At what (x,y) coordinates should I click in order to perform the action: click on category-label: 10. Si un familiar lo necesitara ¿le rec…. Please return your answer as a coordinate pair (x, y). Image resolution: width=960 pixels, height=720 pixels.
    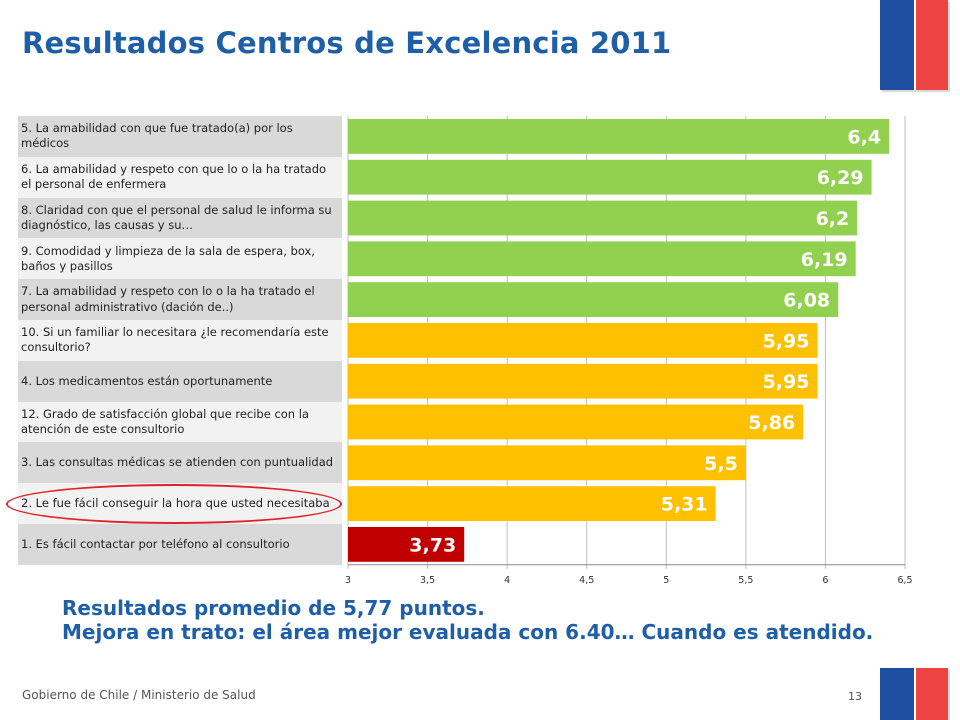
    Looking at the image, I should click on (180, 340).